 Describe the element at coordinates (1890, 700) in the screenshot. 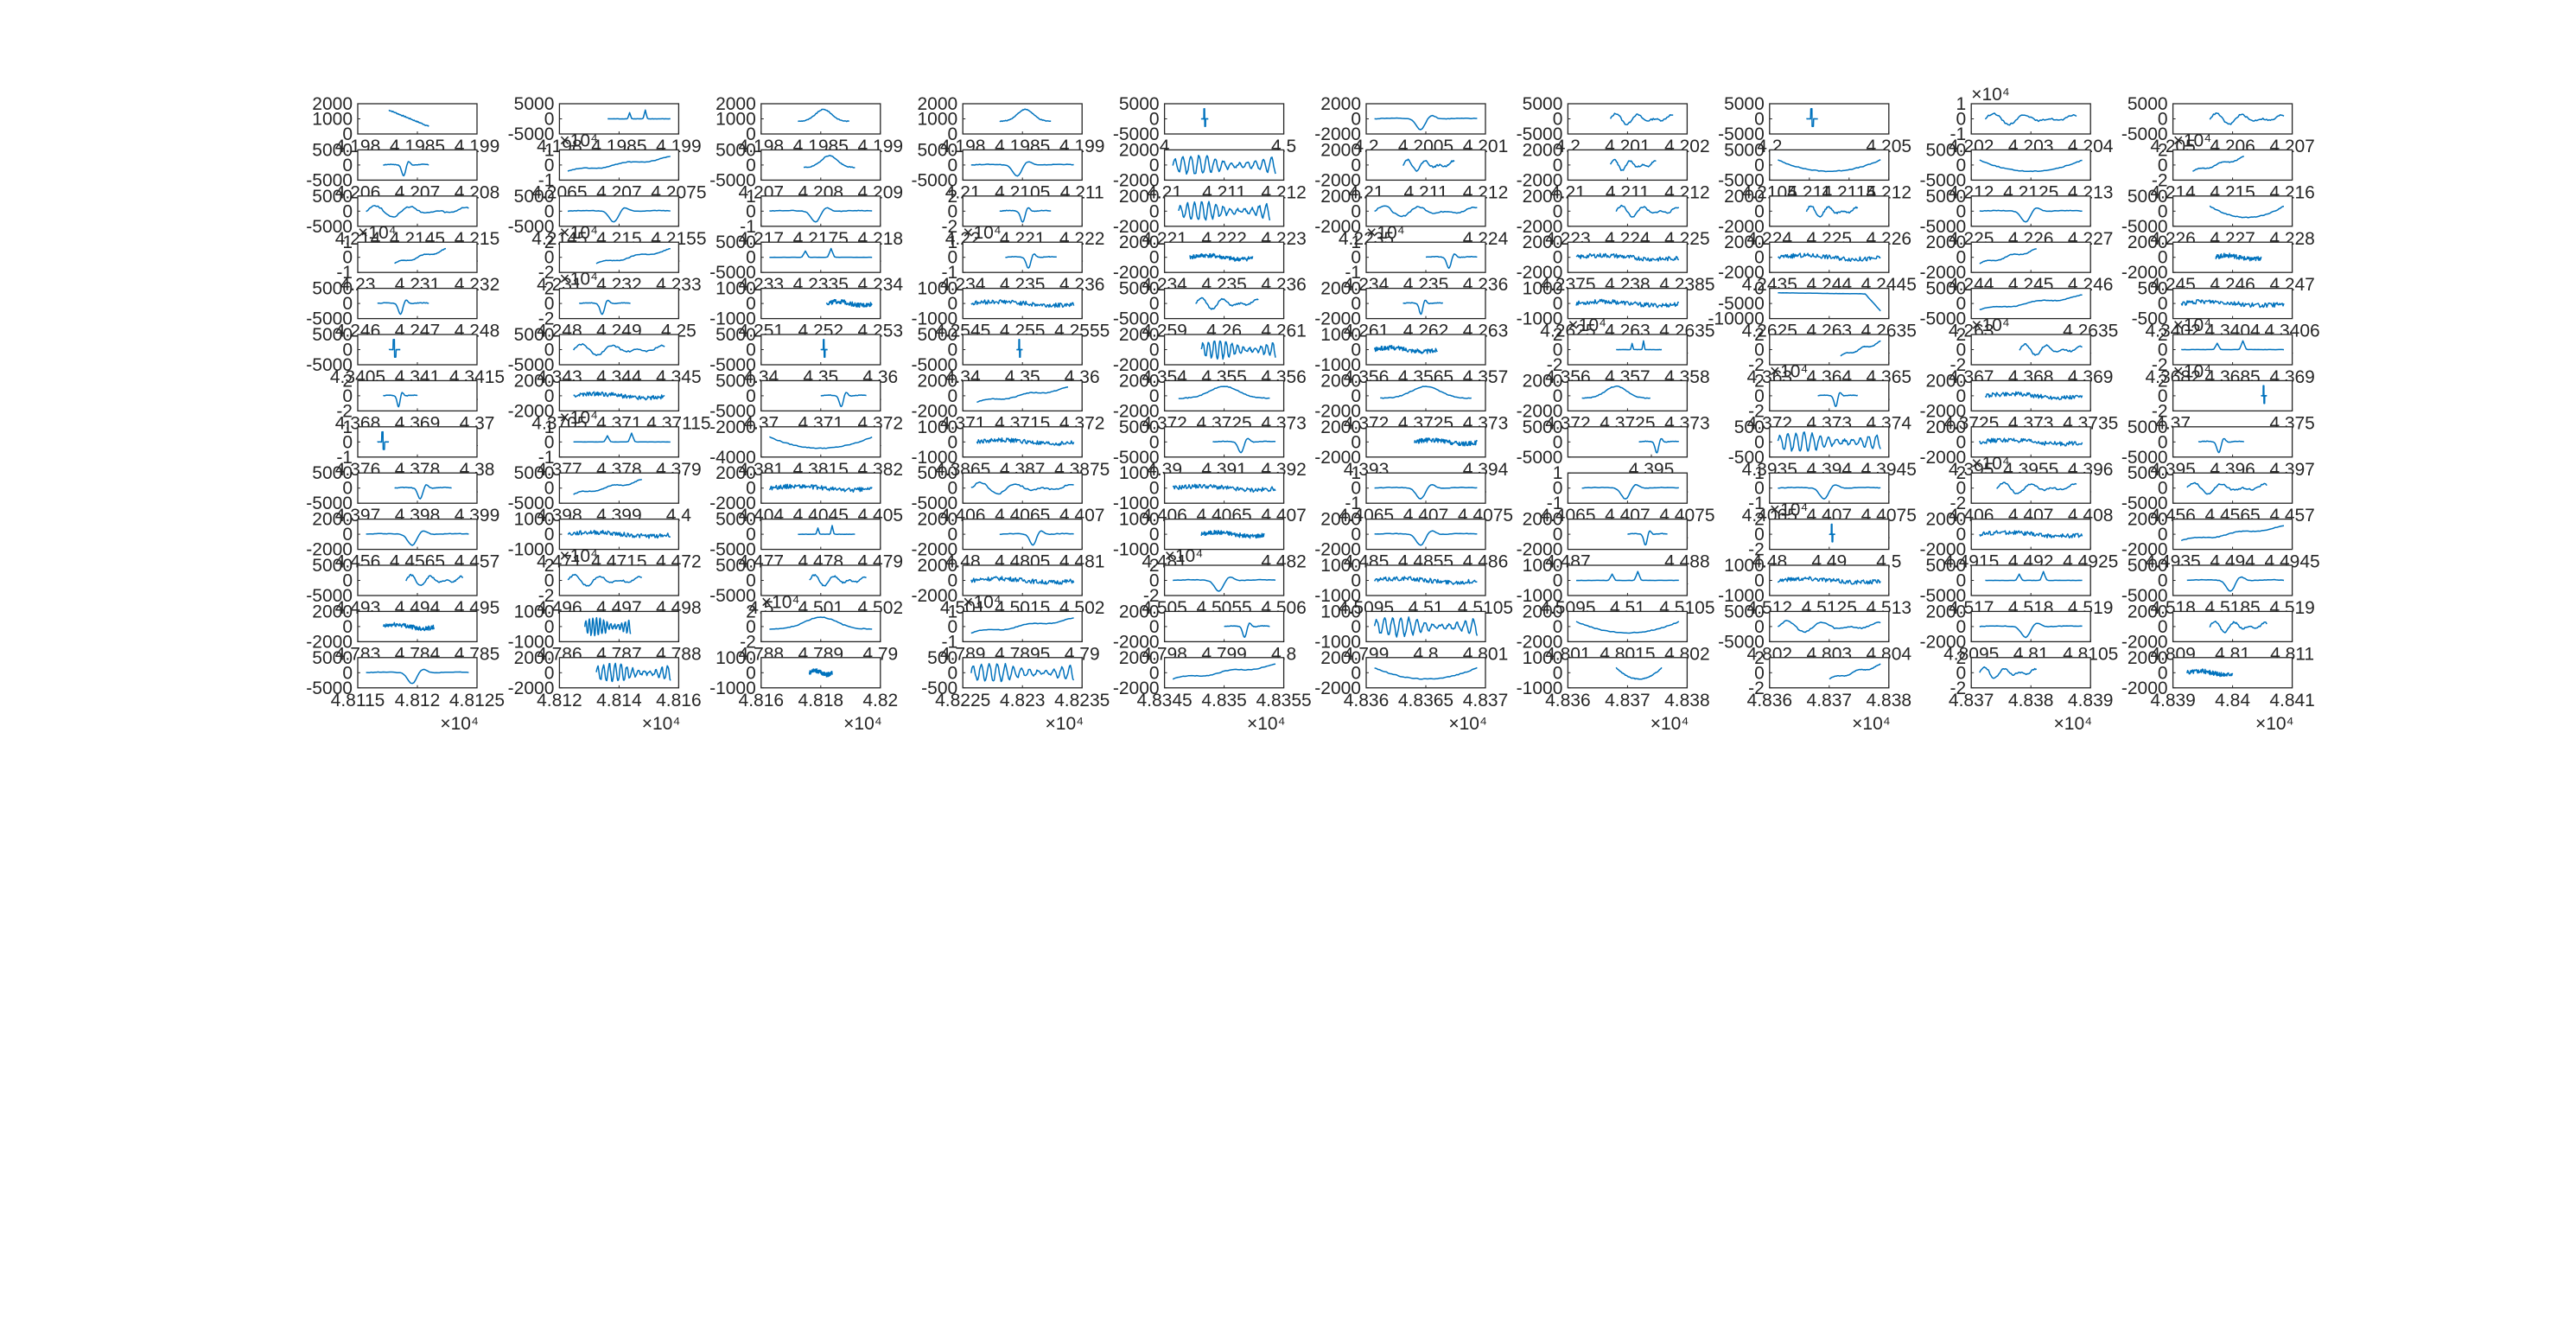

I see `x-tick-label: 4.838` at that location.